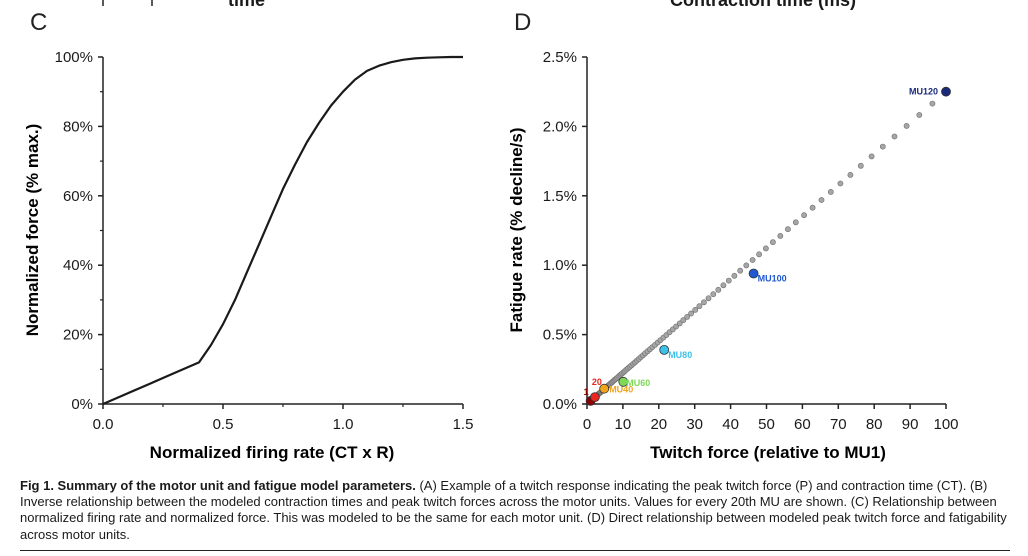  What do you see at coordinates (597, 382) in the screenshot?
I see `panel-d-highlight-label: 20` at bounding box center [597, 382].